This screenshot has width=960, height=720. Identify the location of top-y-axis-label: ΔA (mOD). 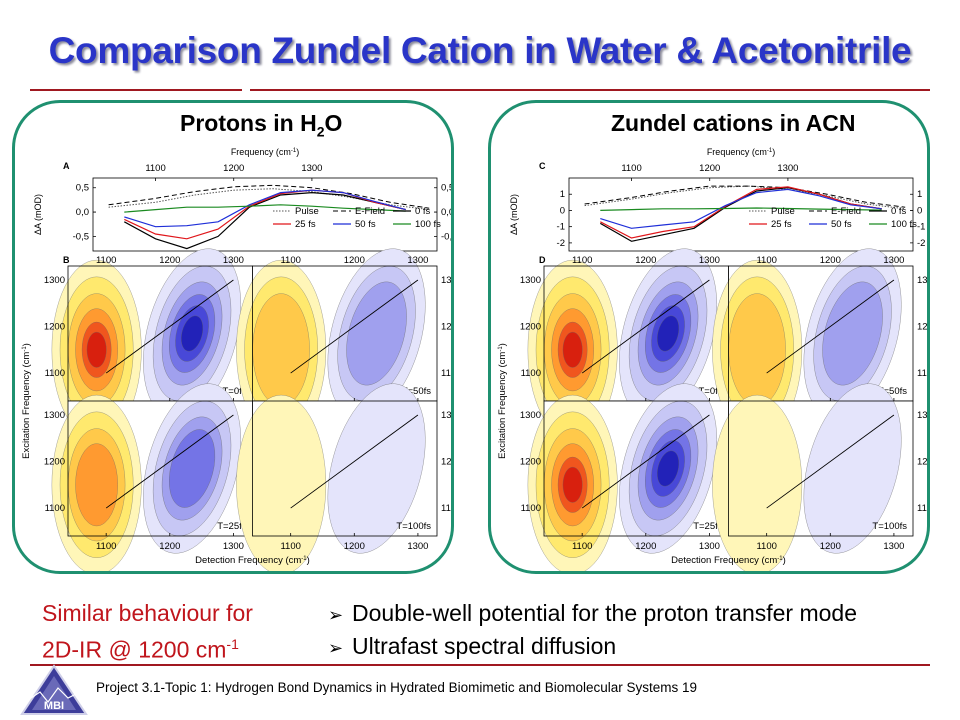
(514, 214).